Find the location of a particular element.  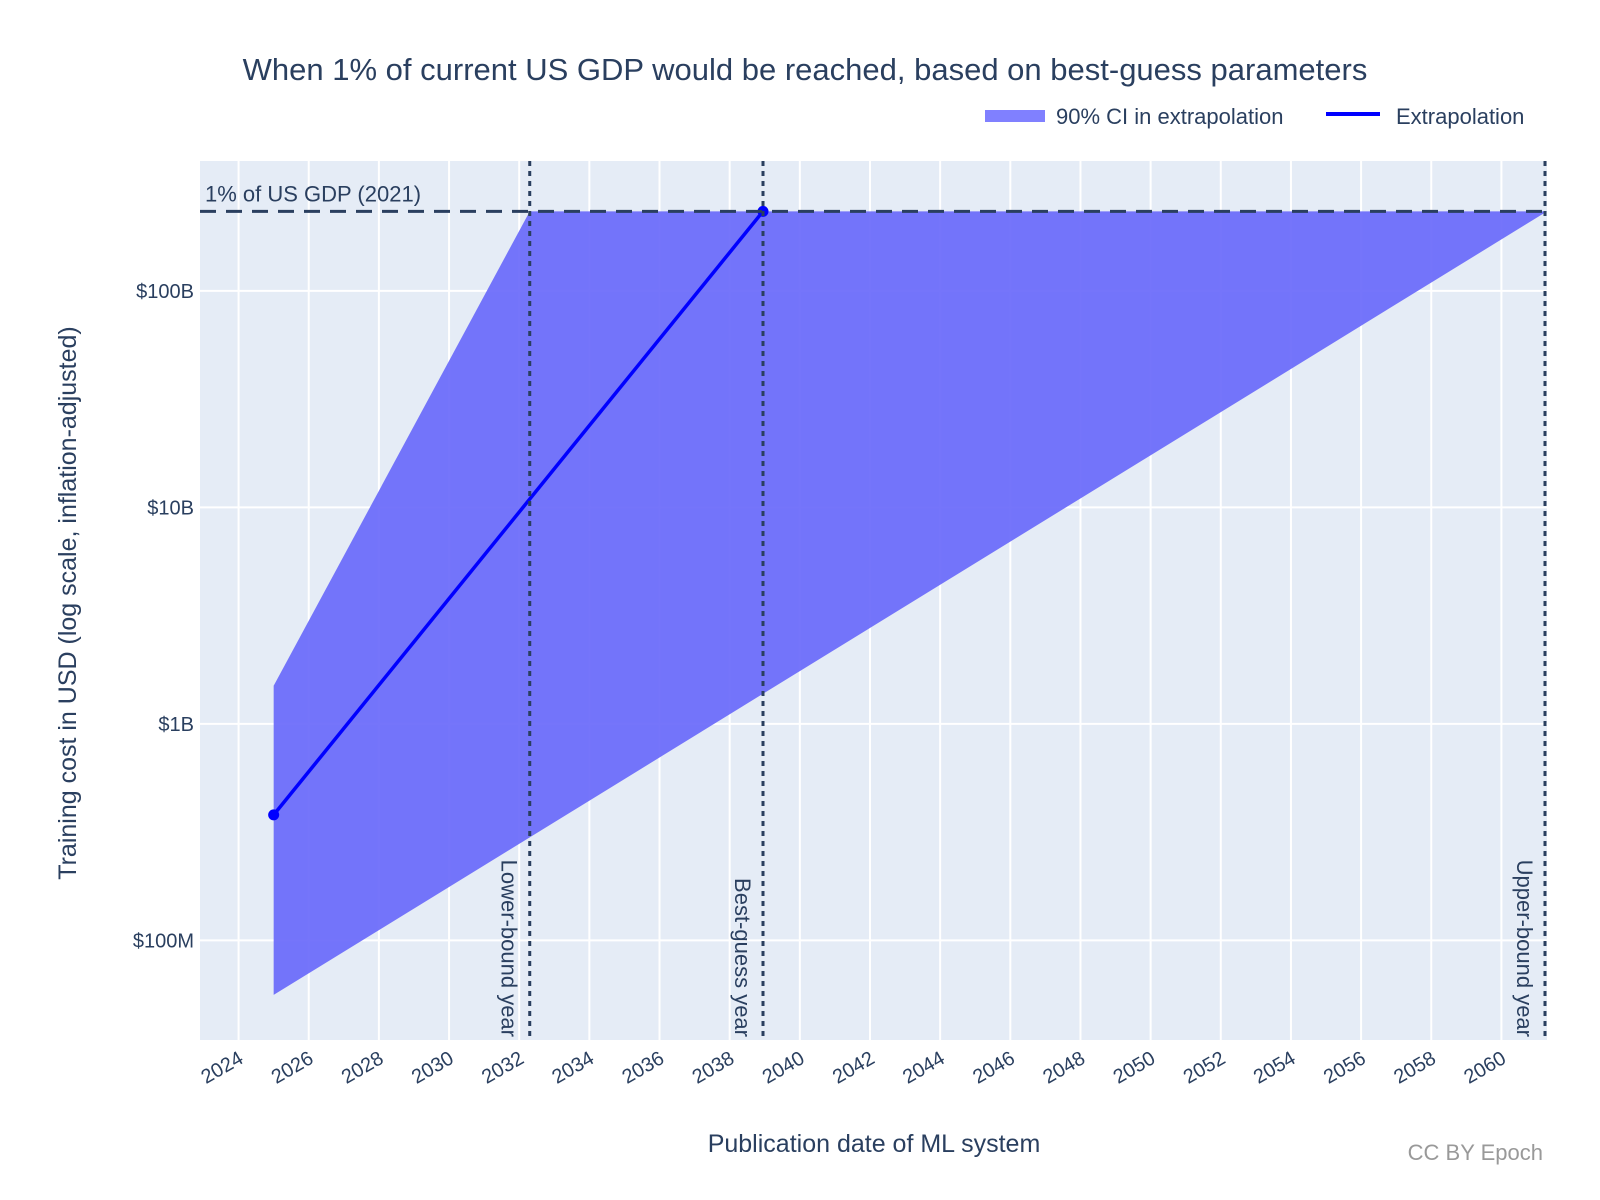

credit-text: CC BY Epoch is located at coordinates (1475, 1152).